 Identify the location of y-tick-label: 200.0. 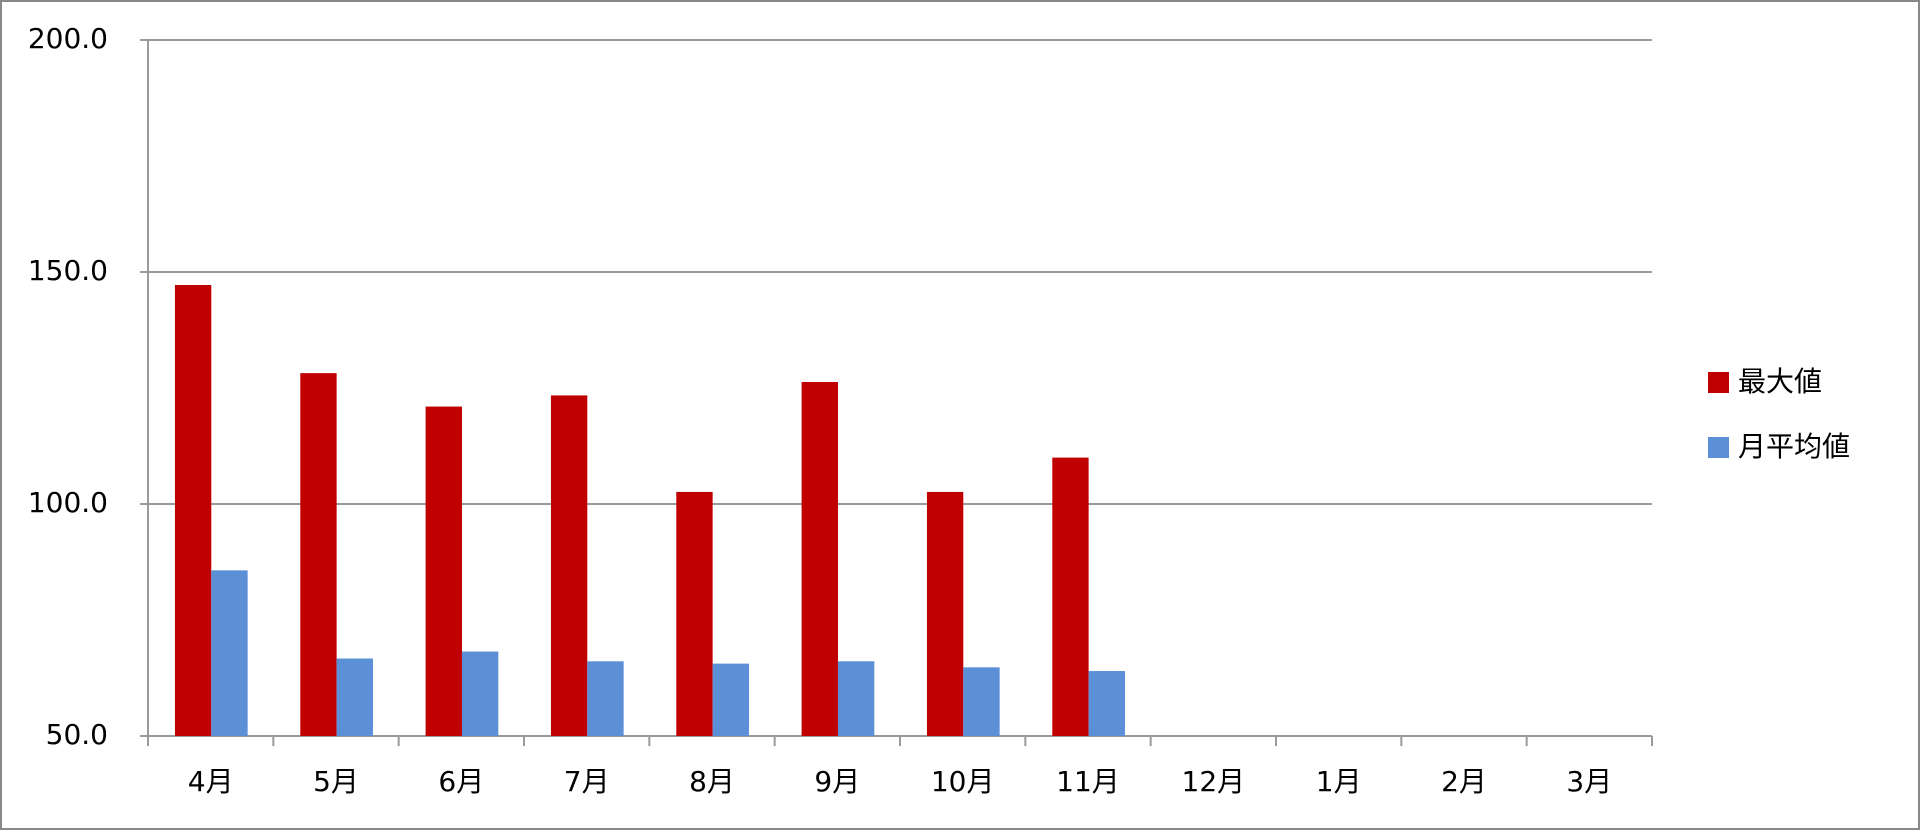
(68, 38).